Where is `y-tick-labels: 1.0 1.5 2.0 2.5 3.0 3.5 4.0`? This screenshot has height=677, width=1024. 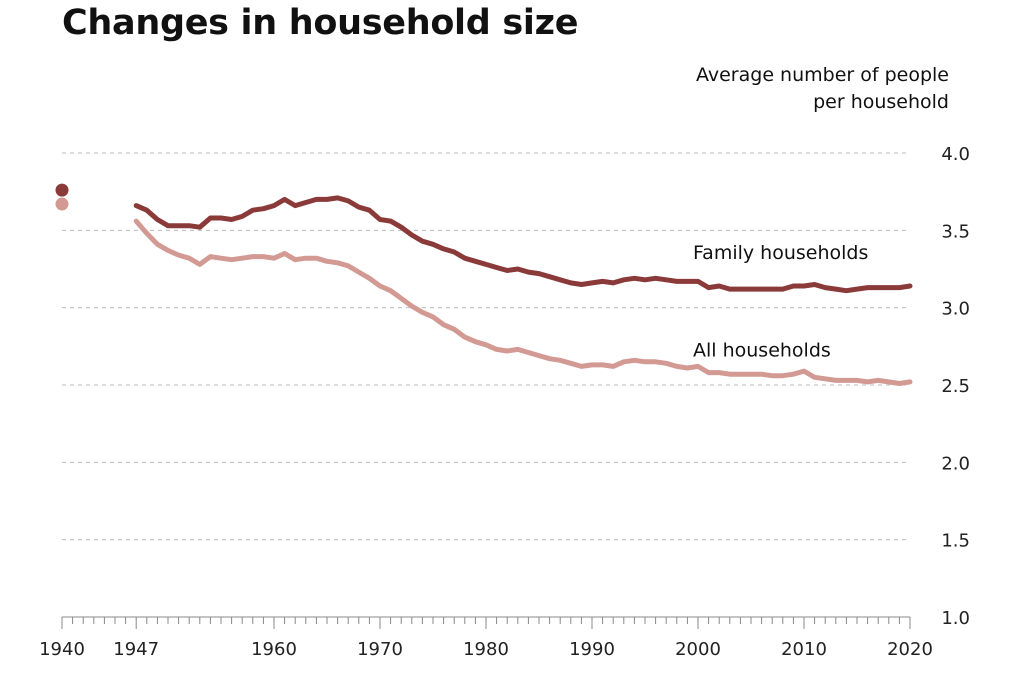 y-tick-labels: 1.0 1.5 2.0 2.5 3.0 3.5 4.0 is located at coordinates (955, 386).